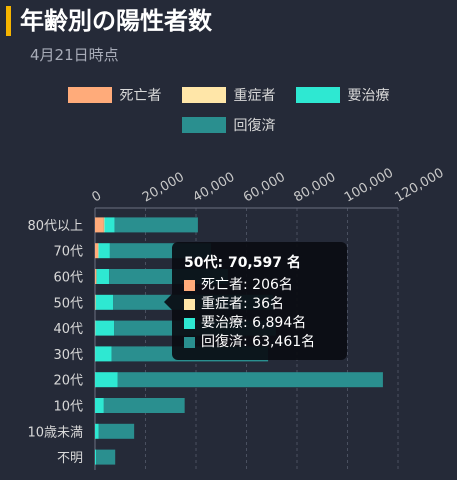 This screenshot has width=457, height=480. What do you see at coordinates (254, 323) in the screenshot?
I see `tooltip-text-treatment: 要治療: 6,894名` at bounding box center [254, 323].